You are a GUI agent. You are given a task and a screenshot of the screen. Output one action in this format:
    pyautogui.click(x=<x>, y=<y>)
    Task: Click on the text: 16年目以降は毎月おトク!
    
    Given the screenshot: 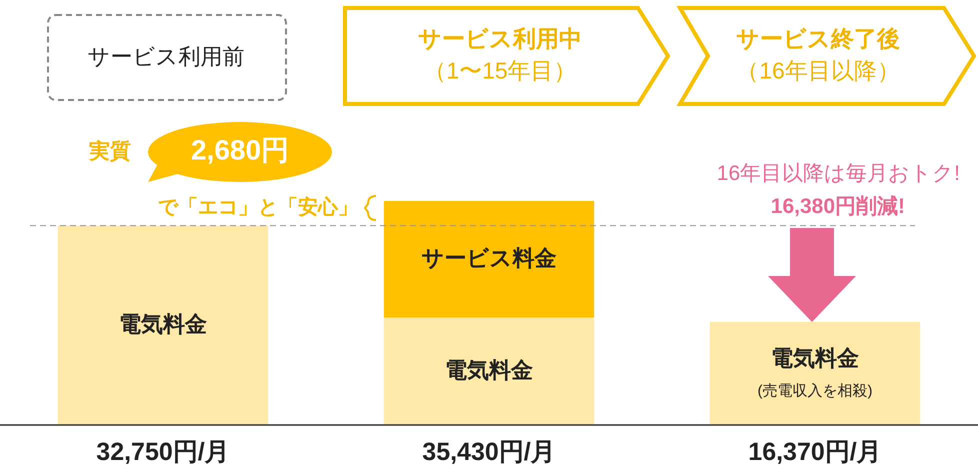 What is the action you would take?
    pyautogui.click(x=838, y=173)
    